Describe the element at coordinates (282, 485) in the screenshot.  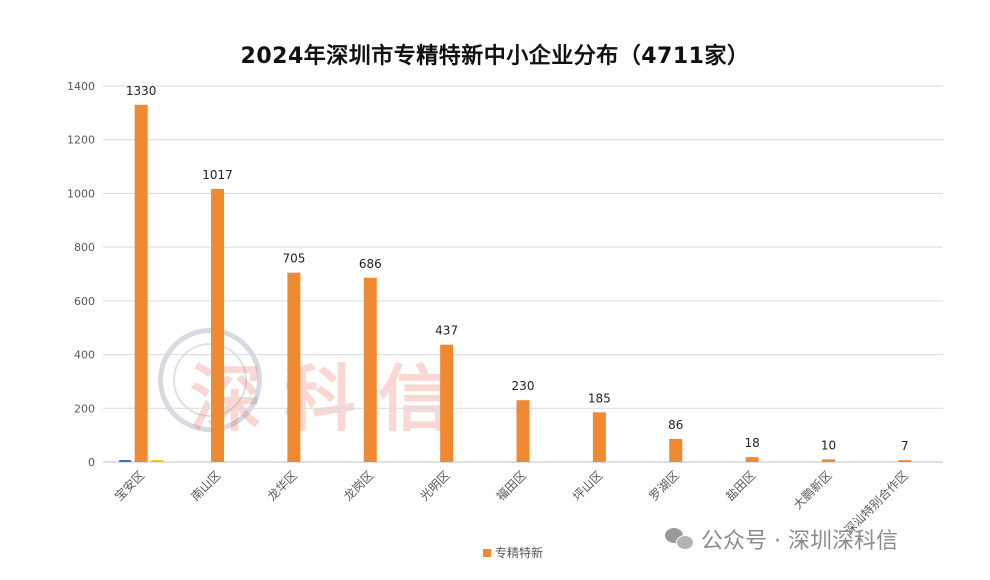
I see `x-tick-label: 龙华区` at that location.